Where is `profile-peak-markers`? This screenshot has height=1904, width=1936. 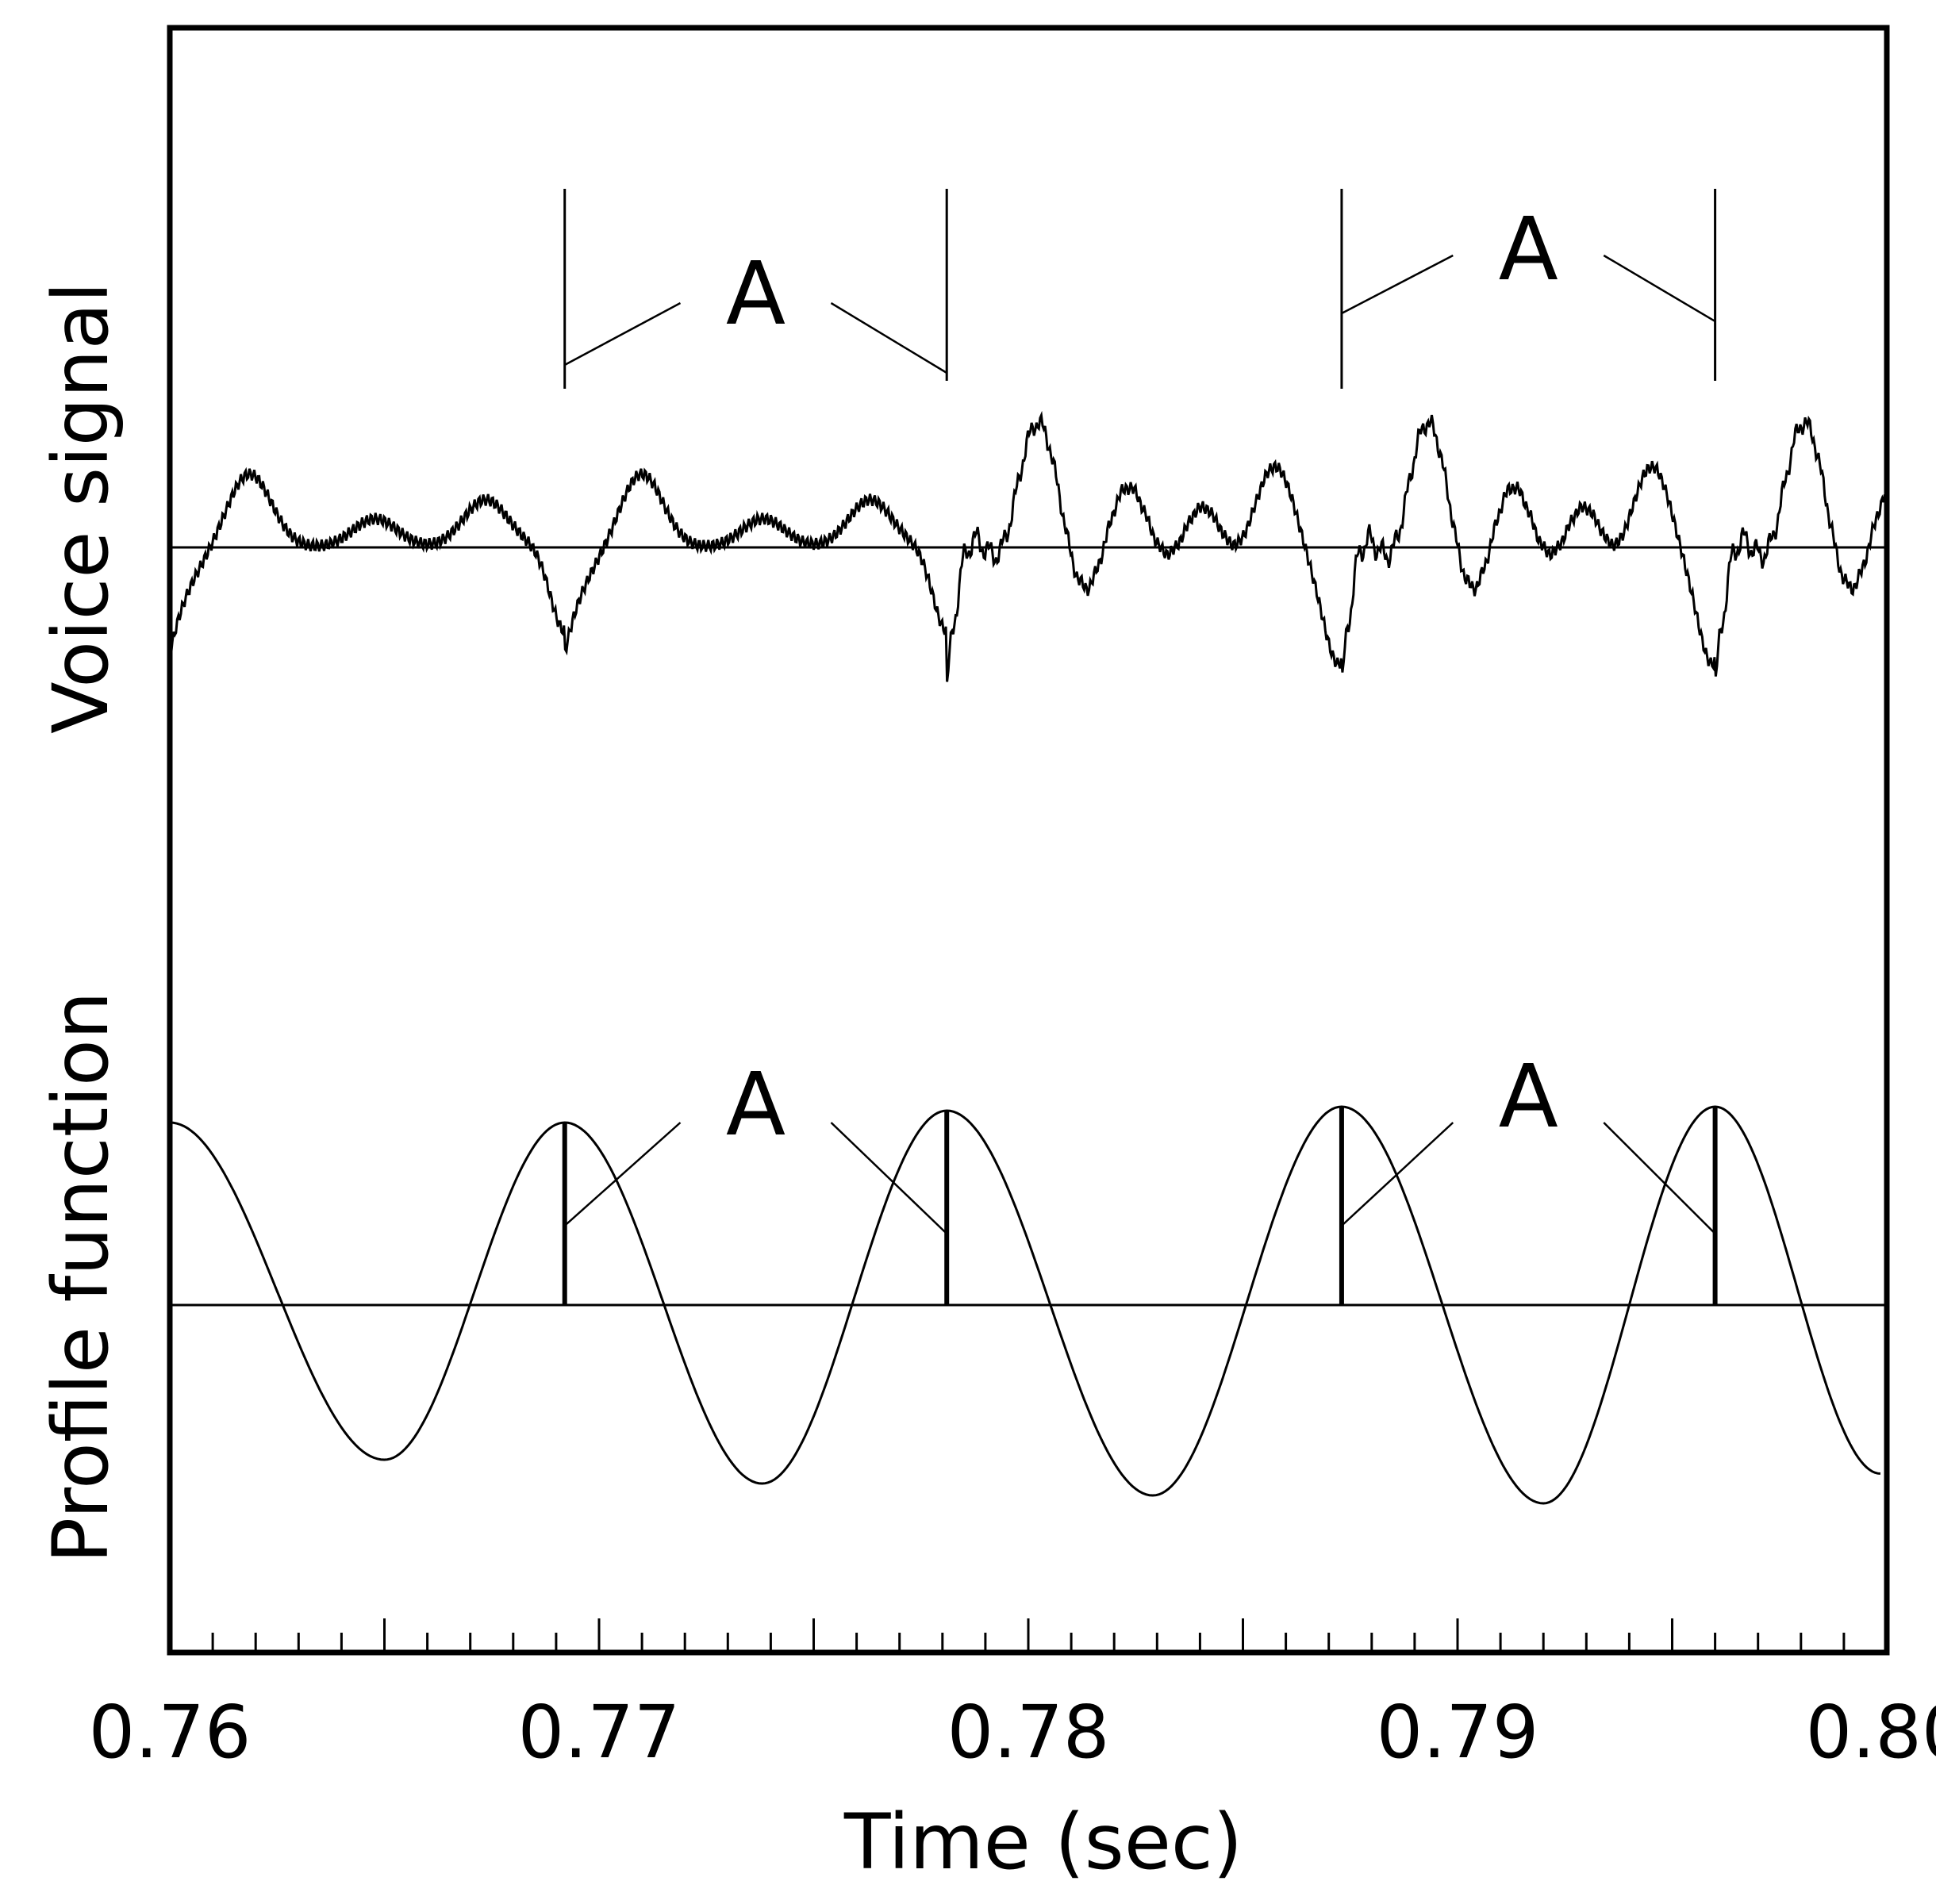
profile-peak-markers is located at coordinates (942, 1206).